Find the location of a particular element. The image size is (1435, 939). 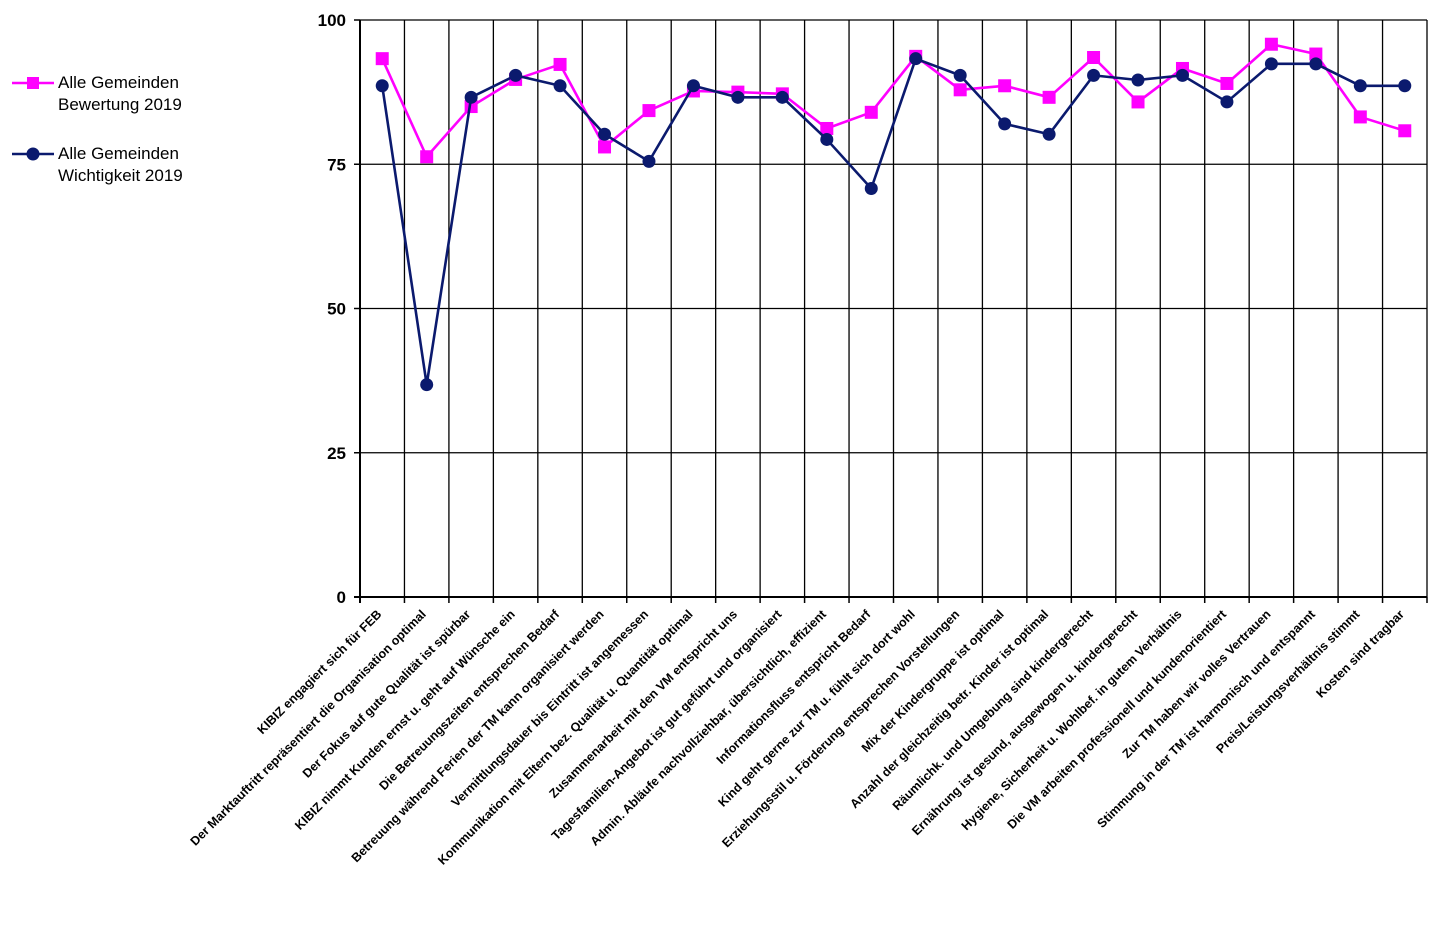

legend-marker-wichtigkeit is located at coordinates (33, 154).